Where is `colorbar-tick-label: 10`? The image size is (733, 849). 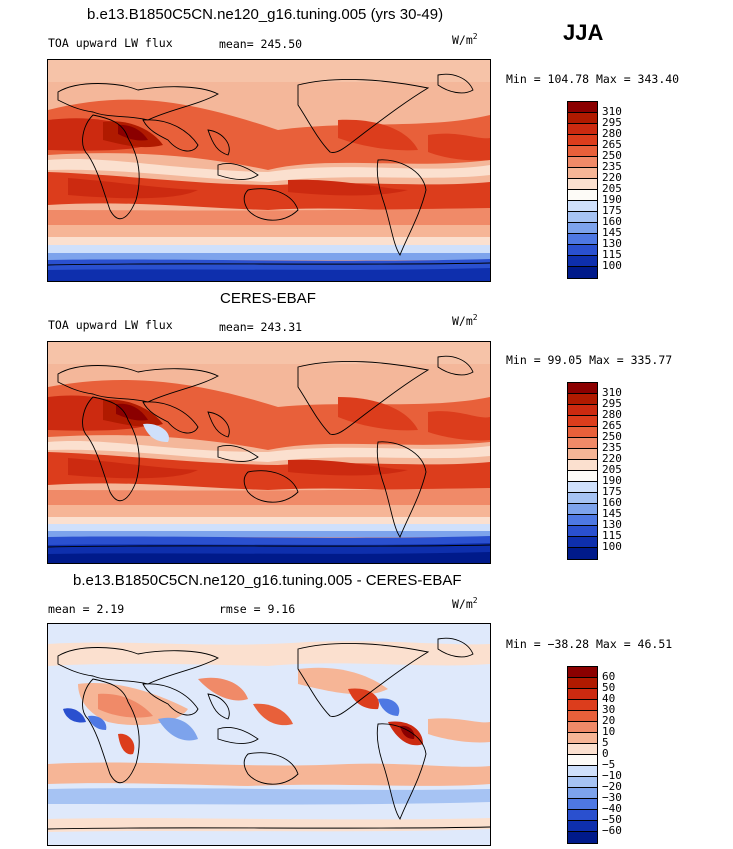 colorbar-tick-label: 10 is located at coordinates (609, 731).